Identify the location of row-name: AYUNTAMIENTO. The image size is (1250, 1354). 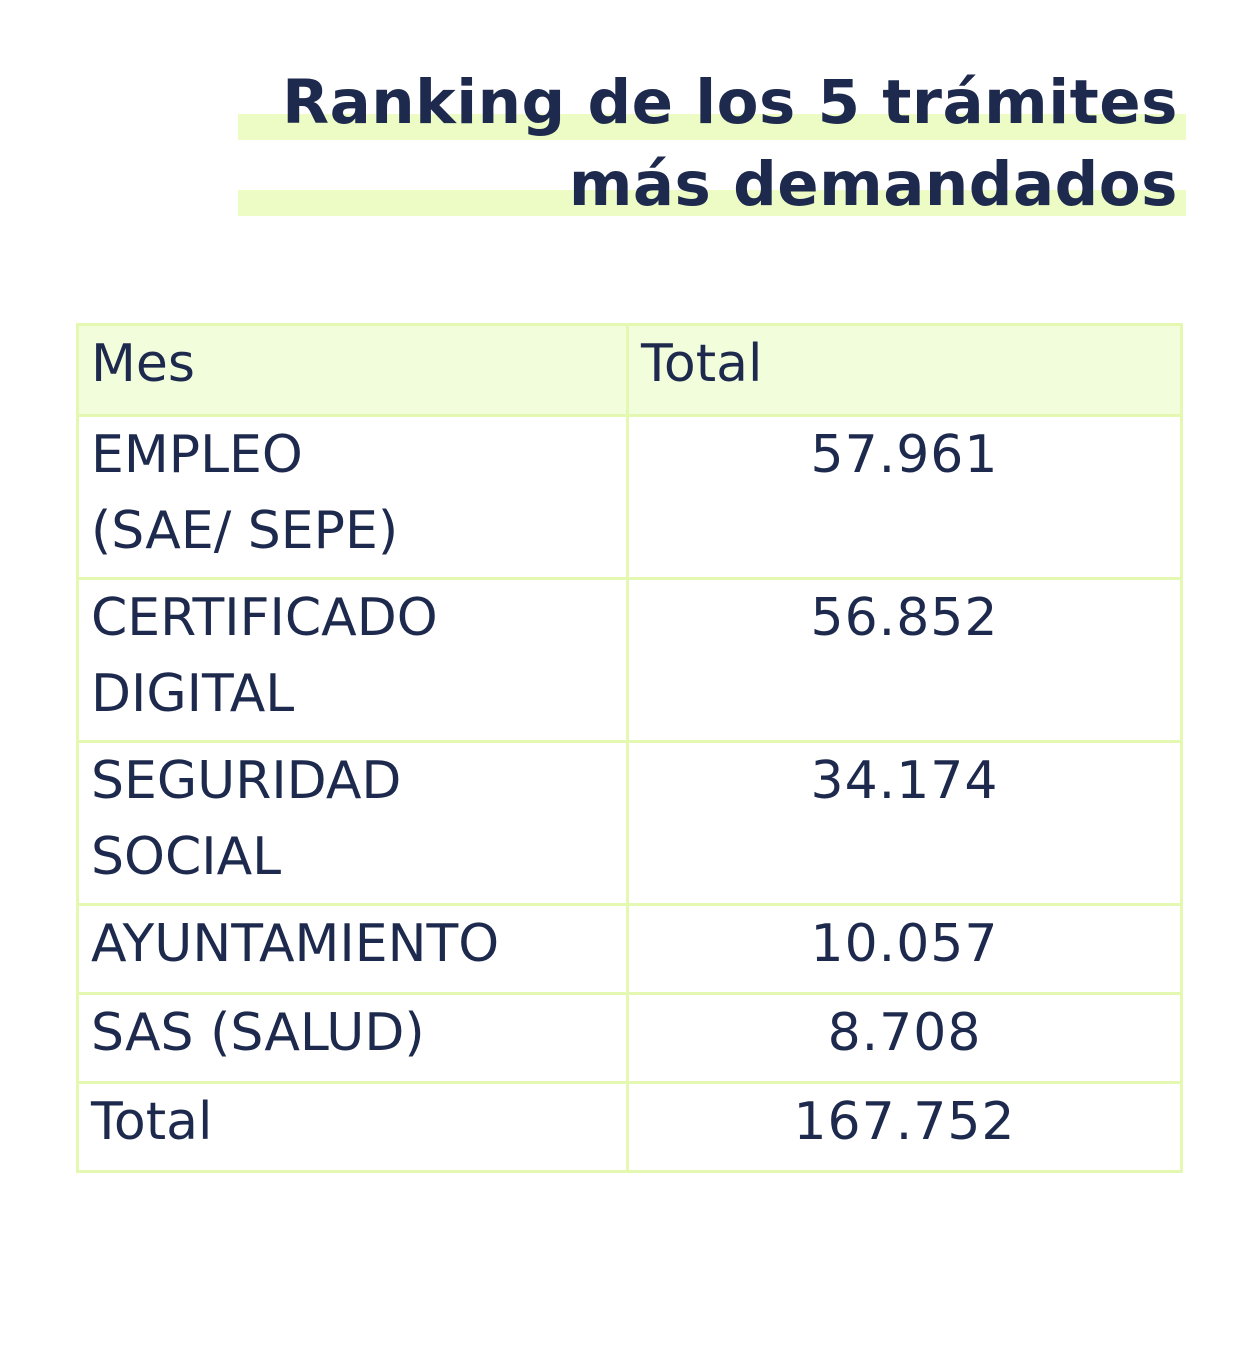
(352, 949).